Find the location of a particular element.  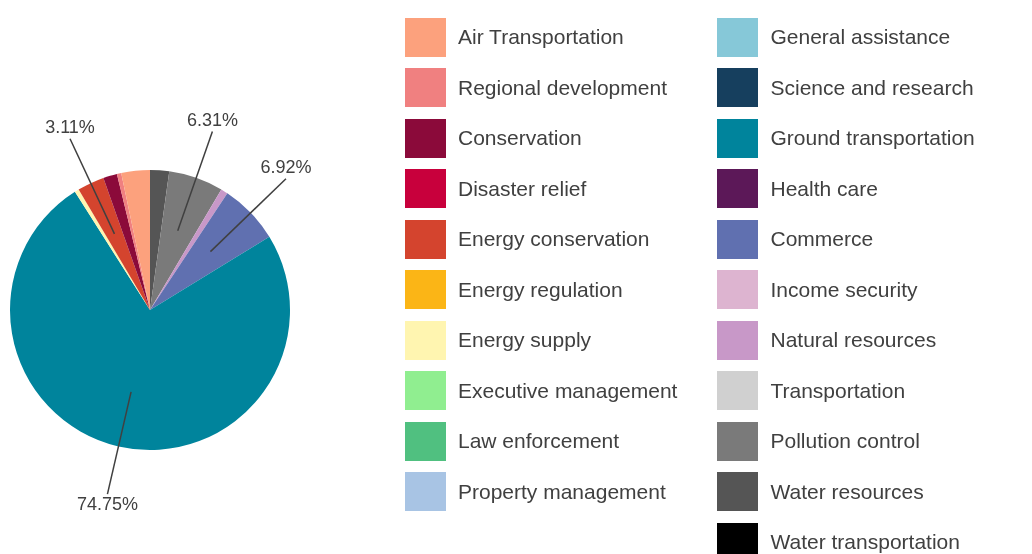

legend-label: Property management is located at coordinates (562, 491).